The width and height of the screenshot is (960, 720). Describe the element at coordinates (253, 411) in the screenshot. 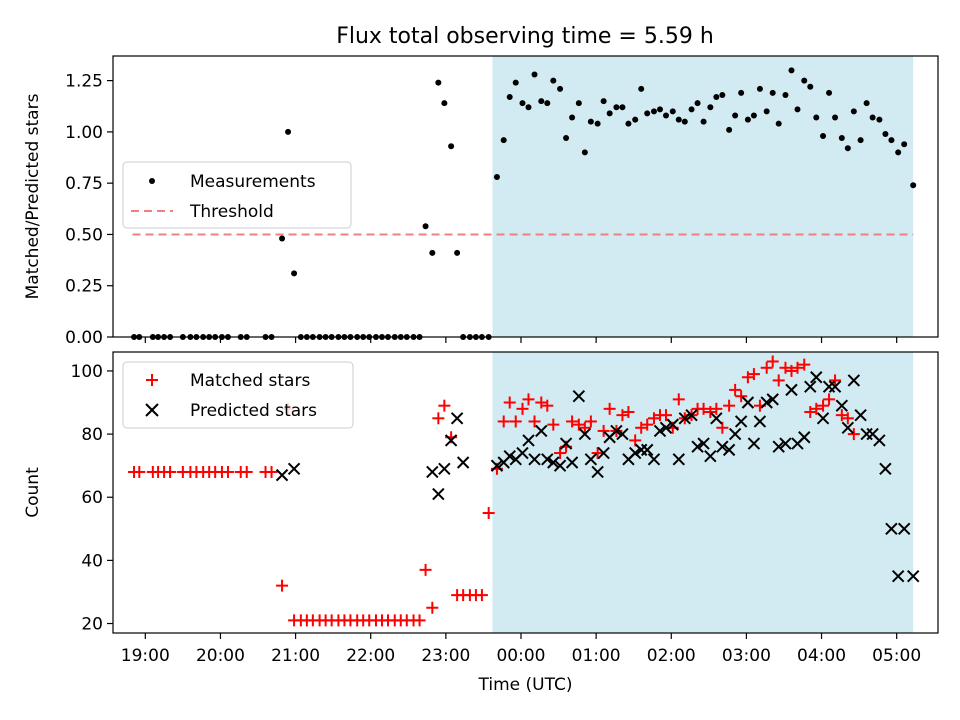

I see `legend-predicted-label: Predicted stars` at that location.